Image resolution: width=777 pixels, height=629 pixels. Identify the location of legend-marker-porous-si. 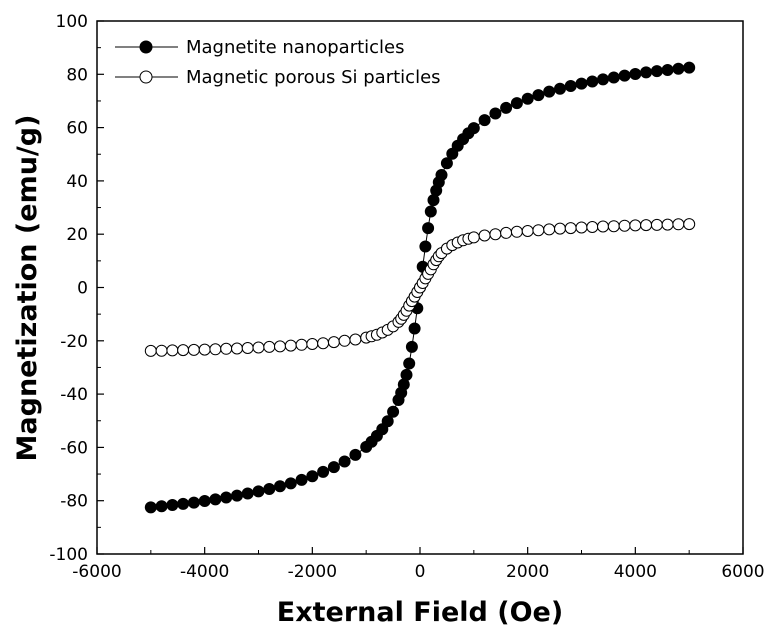
(146, 77).